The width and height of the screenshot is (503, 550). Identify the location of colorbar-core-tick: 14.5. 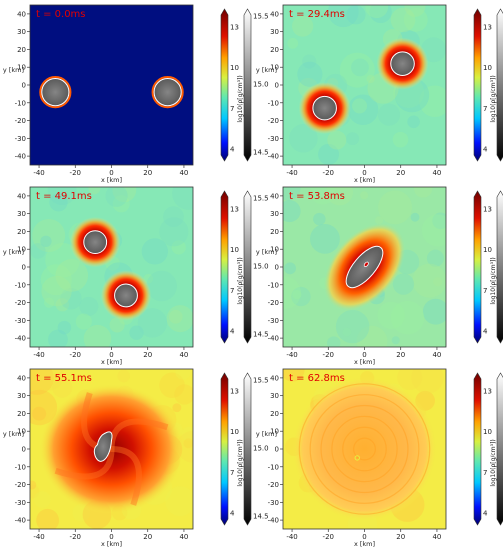
(261, 153).